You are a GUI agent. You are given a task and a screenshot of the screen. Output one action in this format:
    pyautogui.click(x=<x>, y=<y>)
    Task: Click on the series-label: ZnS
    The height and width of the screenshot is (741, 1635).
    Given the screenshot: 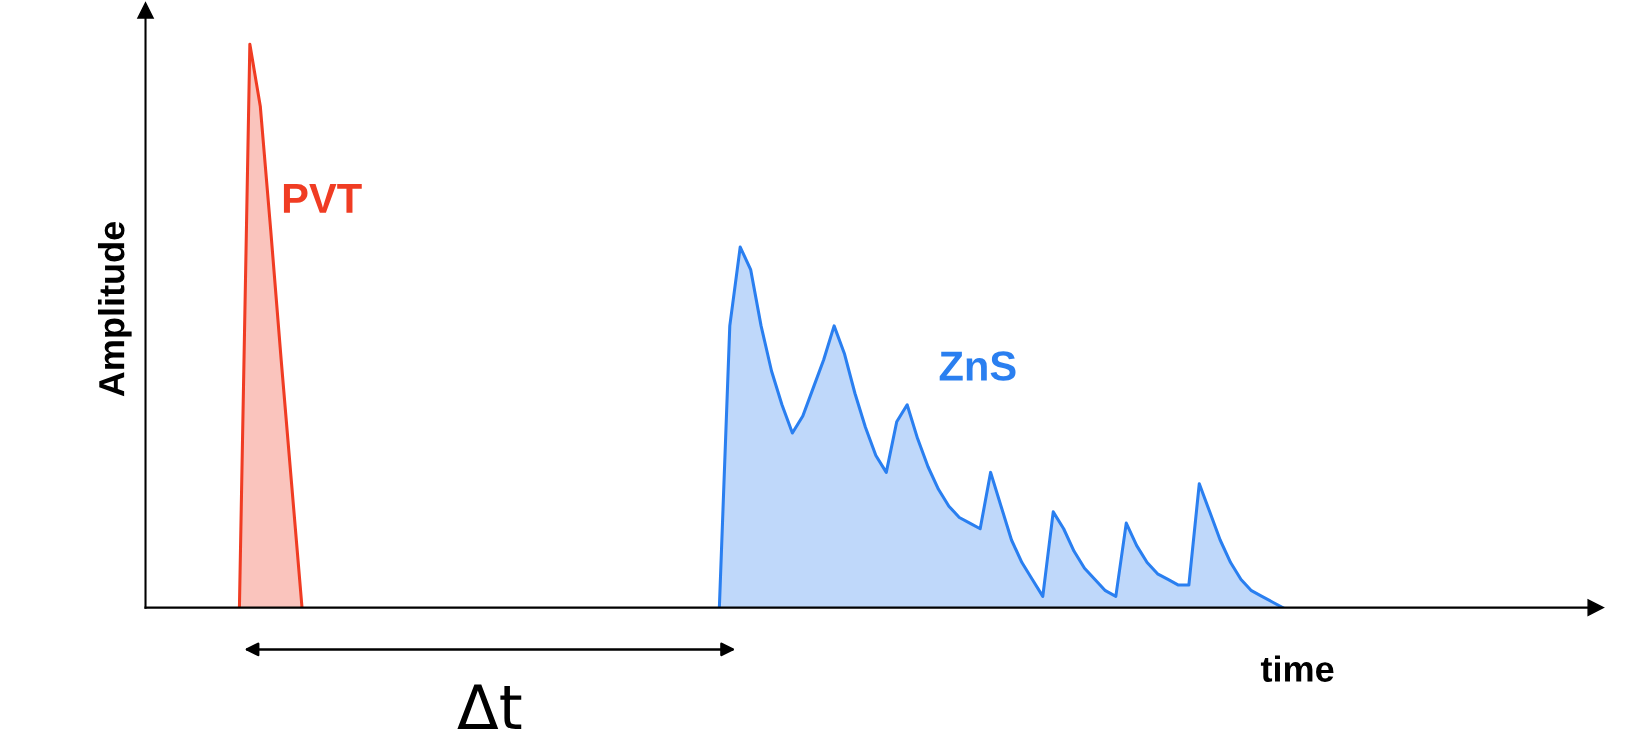 What is the action you would take?
    pyautogui.click(x=977, y=366)
    